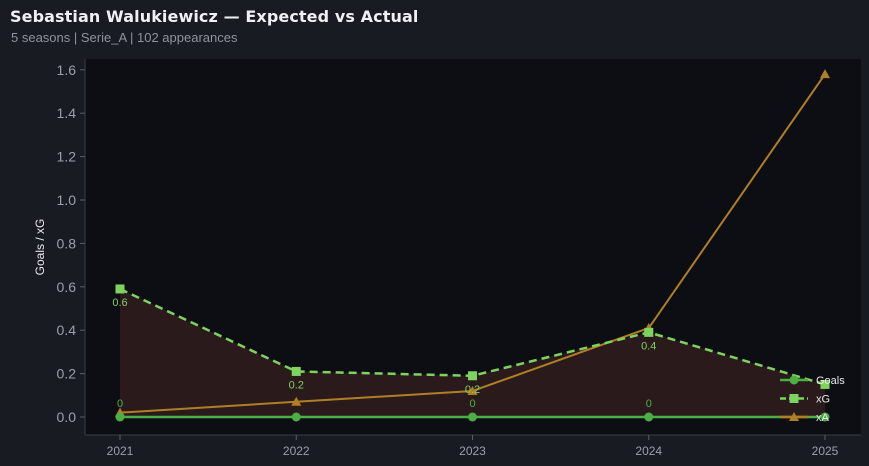 Image resolution: width=869 pixels, height=466 pixels. Describe the element at coordinates (823, 400) in the screenshot. I see `legend-label: xG` at that location.